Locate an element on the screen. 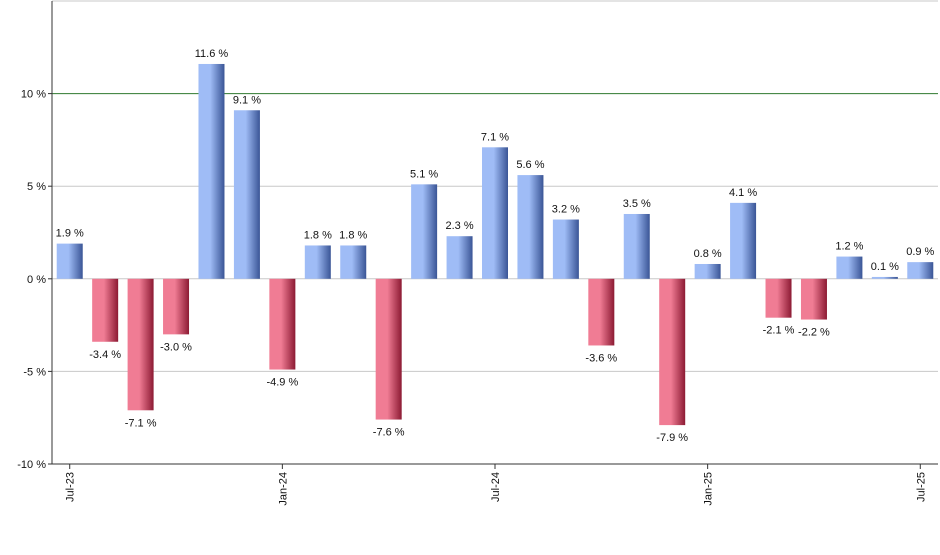 The width and height of the screenshot is (940, 555). data-label: -2.2 % is located at coordinates (814, 333).